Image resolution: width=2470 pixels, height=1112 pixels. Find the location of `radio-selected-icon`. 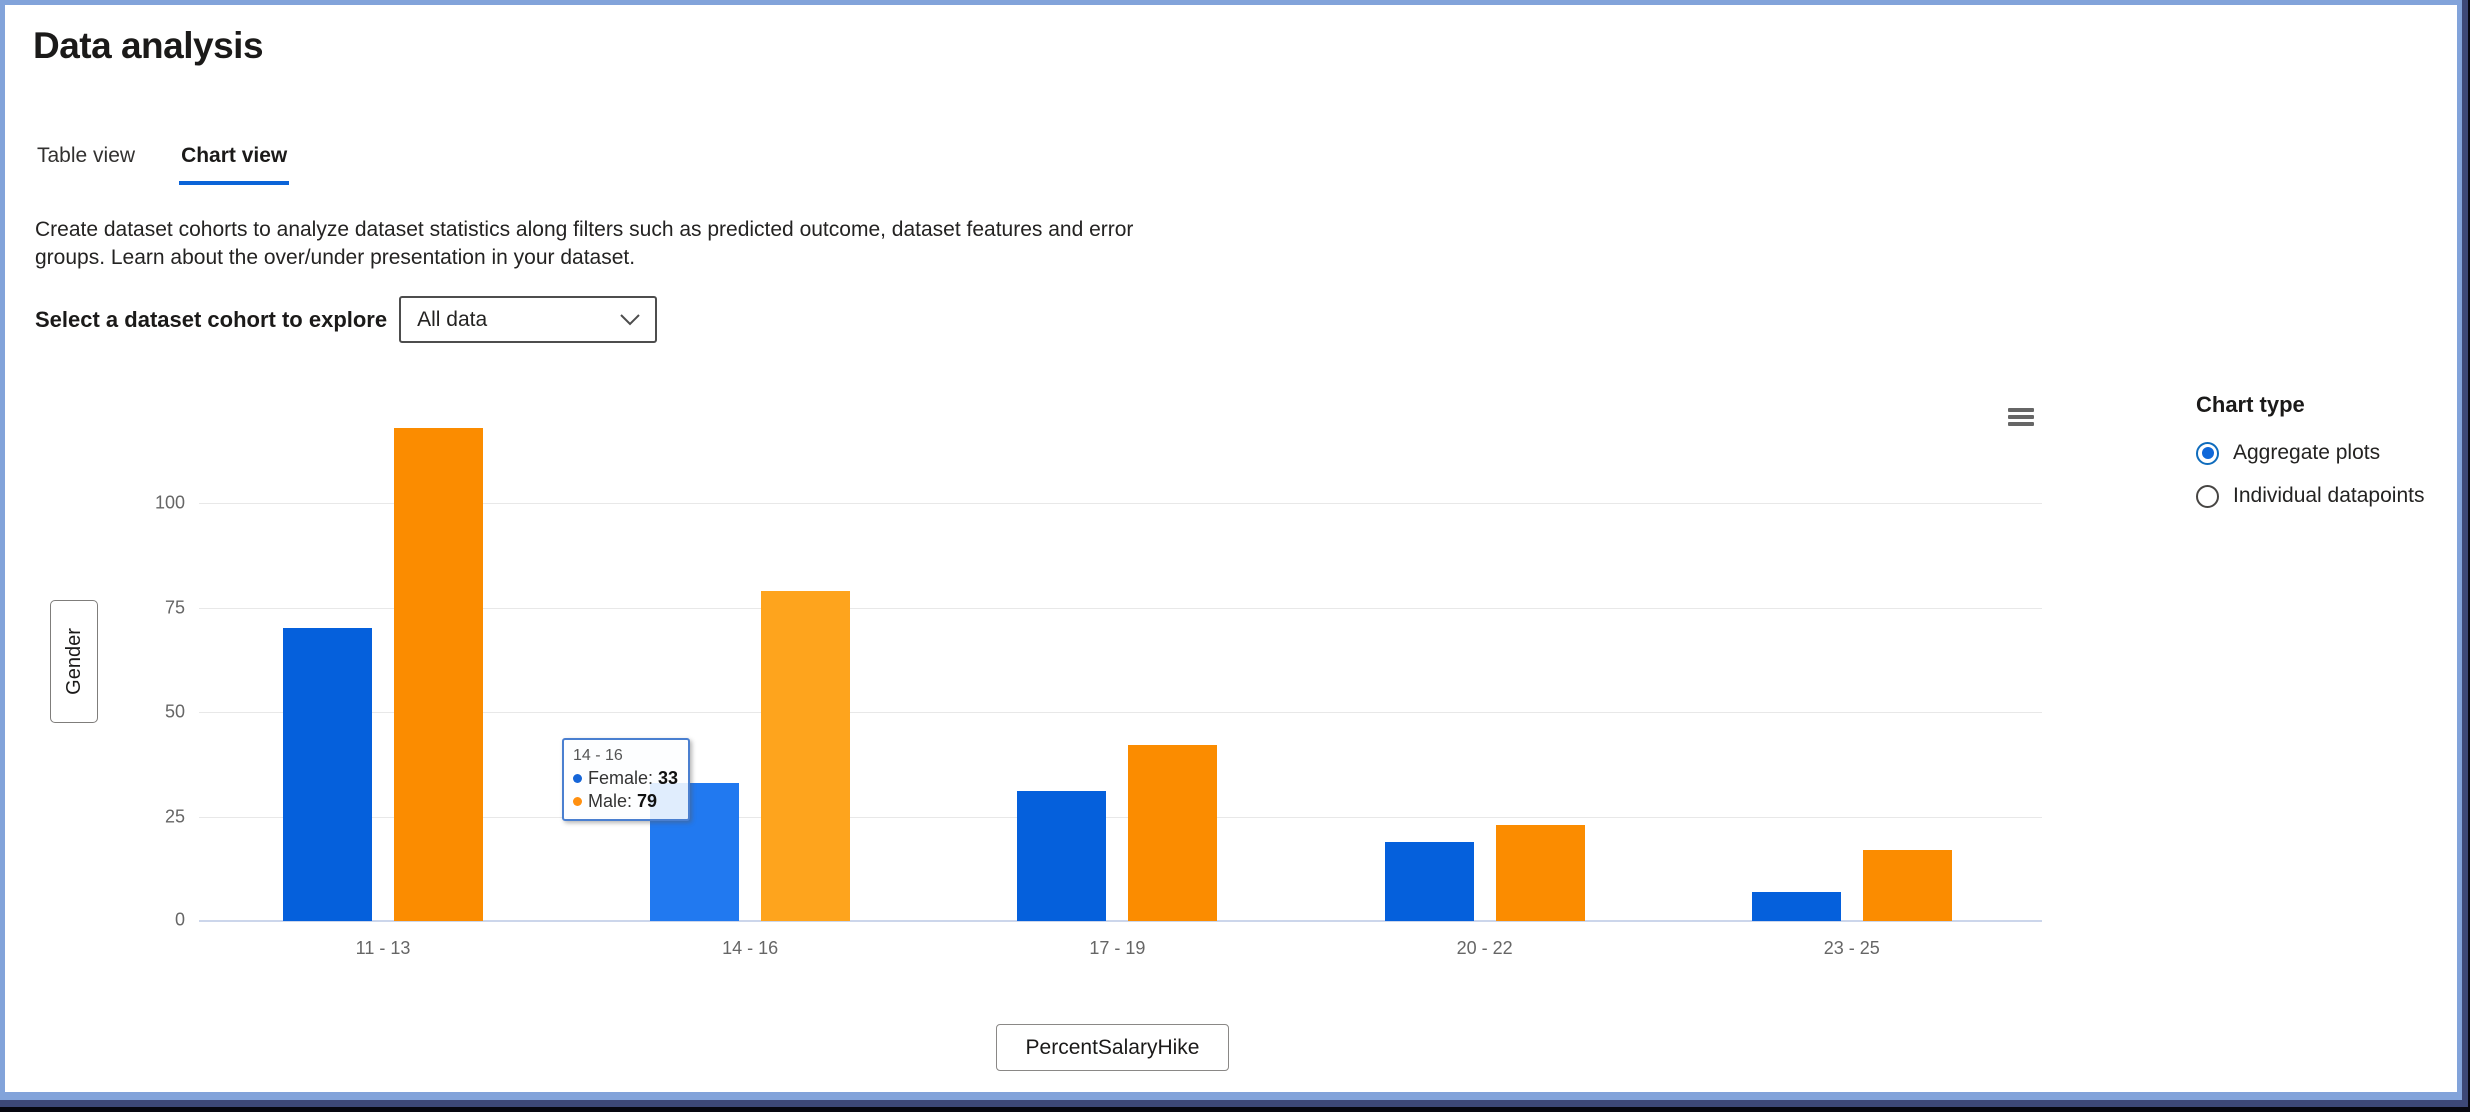

radio-selected-icon is located at coordinates (2207, 453).